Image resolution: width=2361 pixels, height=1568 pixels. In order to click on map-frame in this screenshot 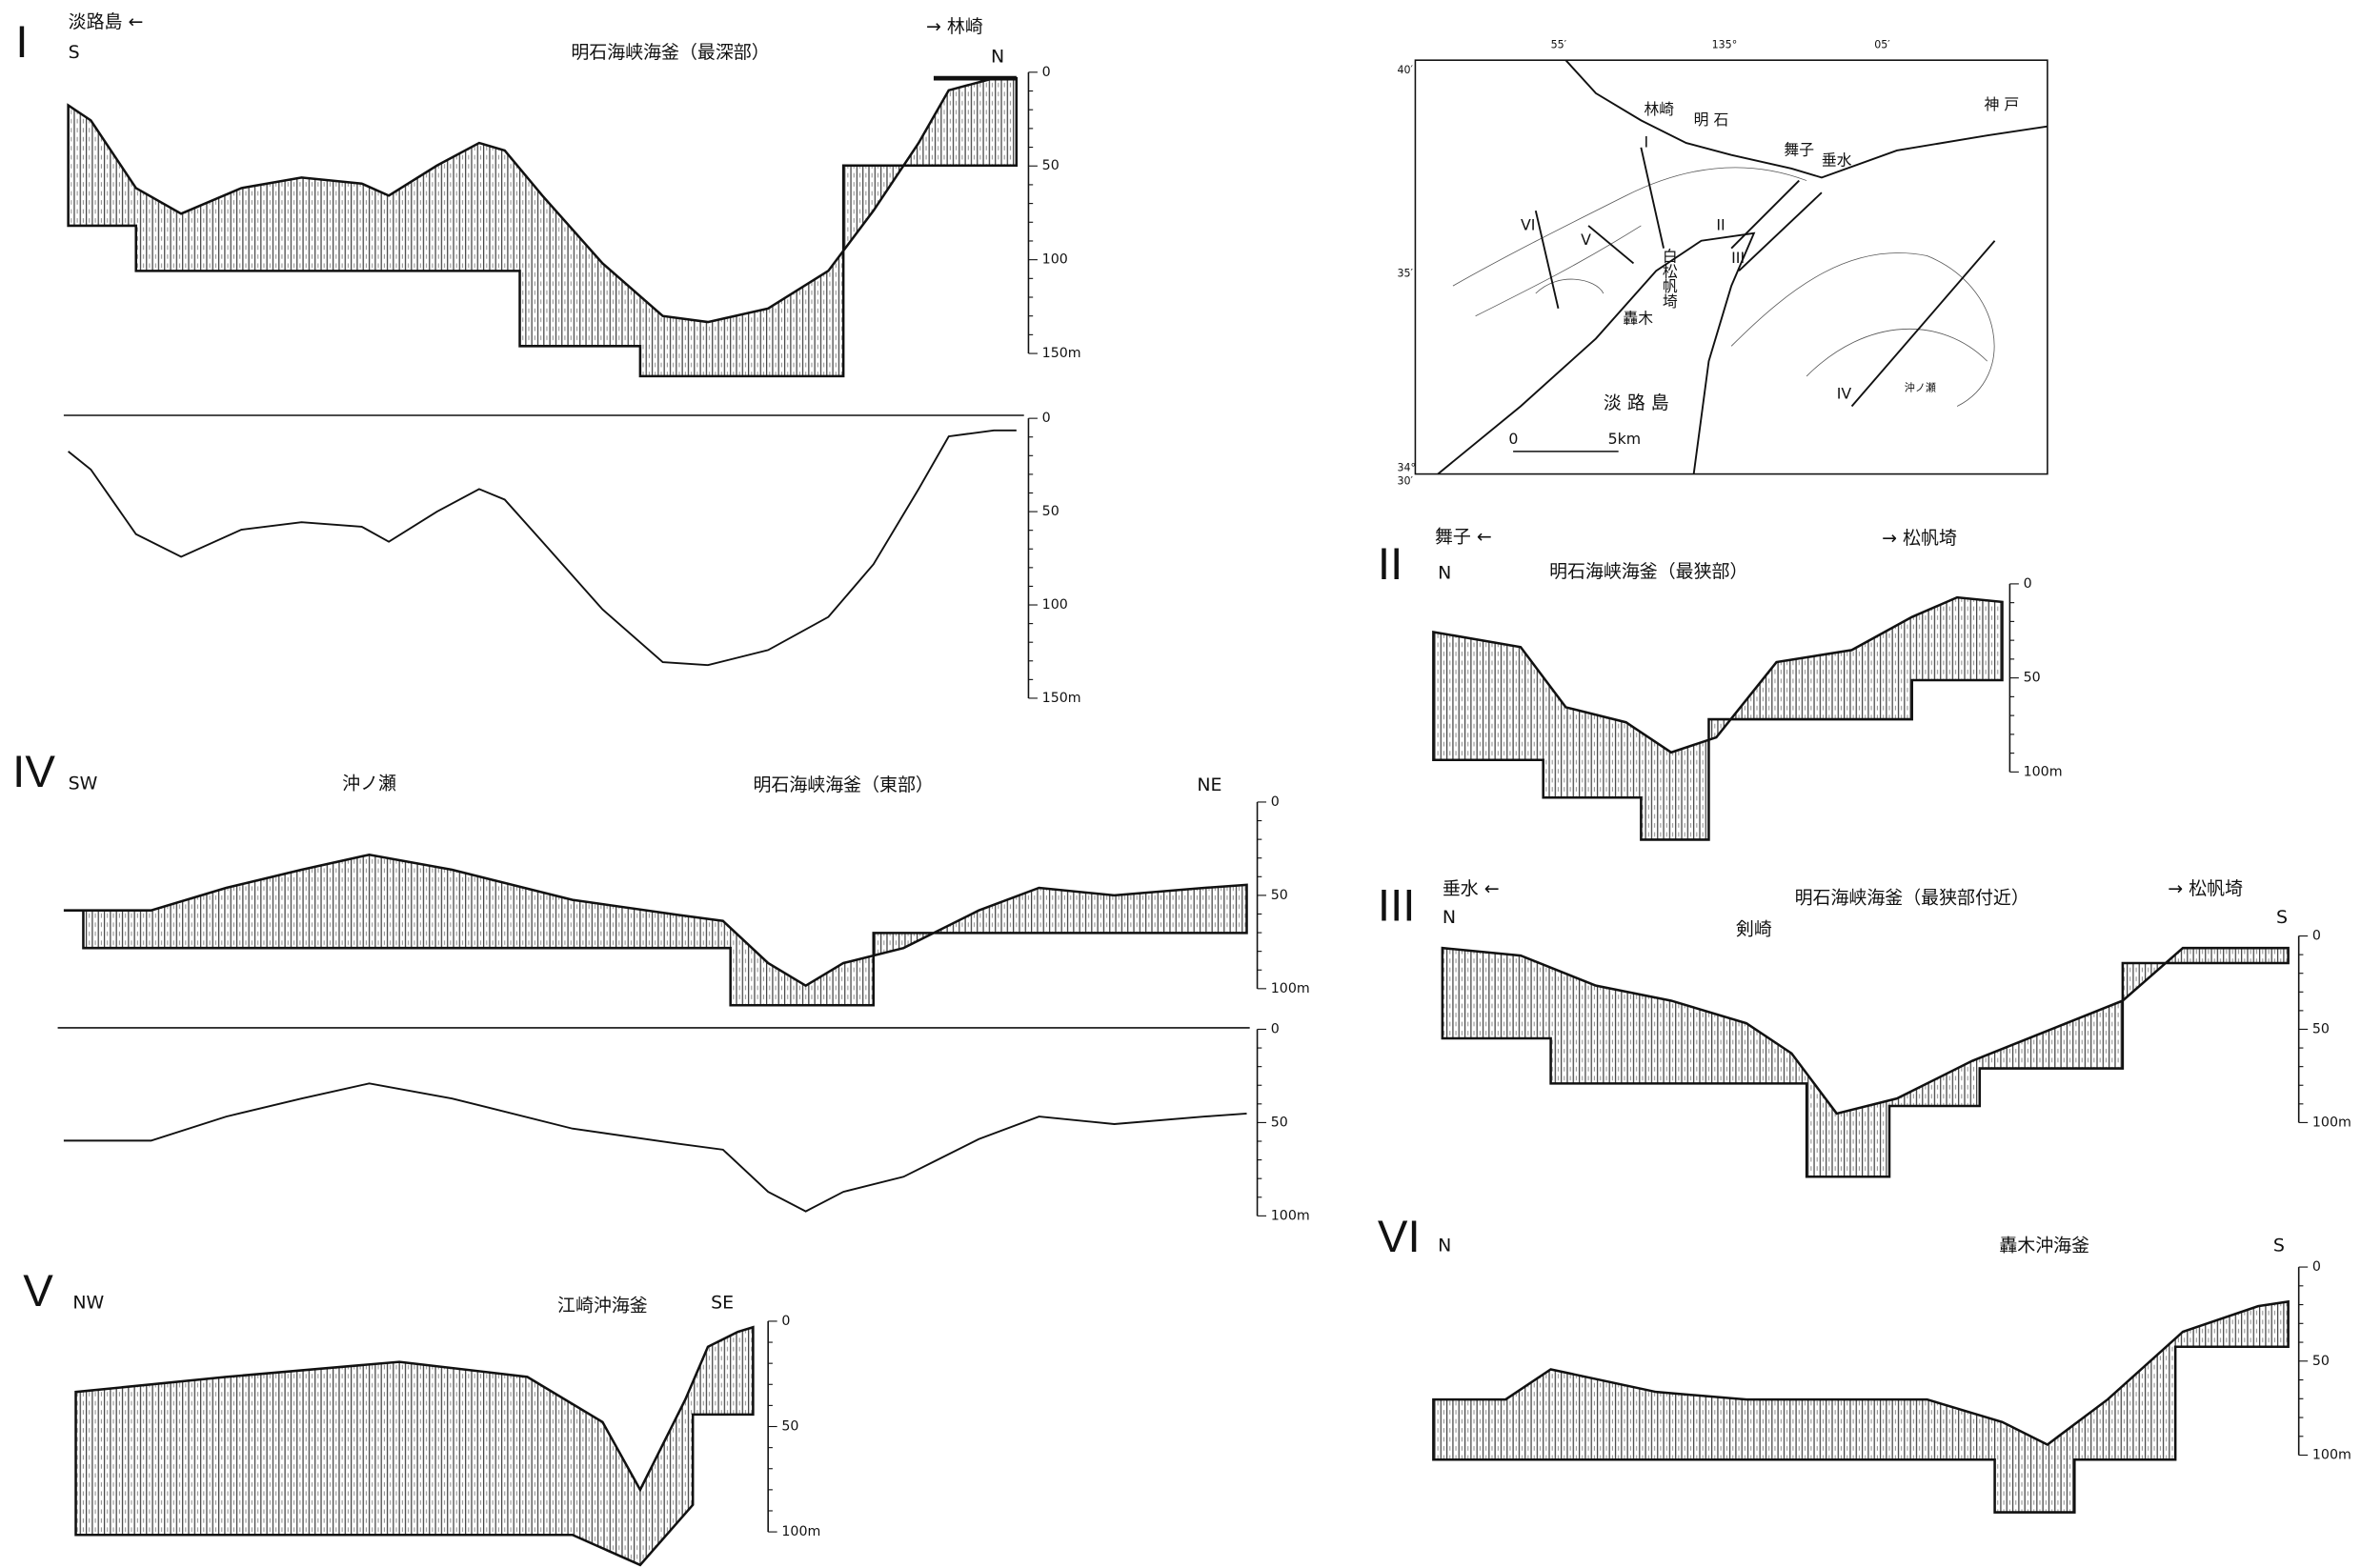, I will do `click(1731, 267)`.